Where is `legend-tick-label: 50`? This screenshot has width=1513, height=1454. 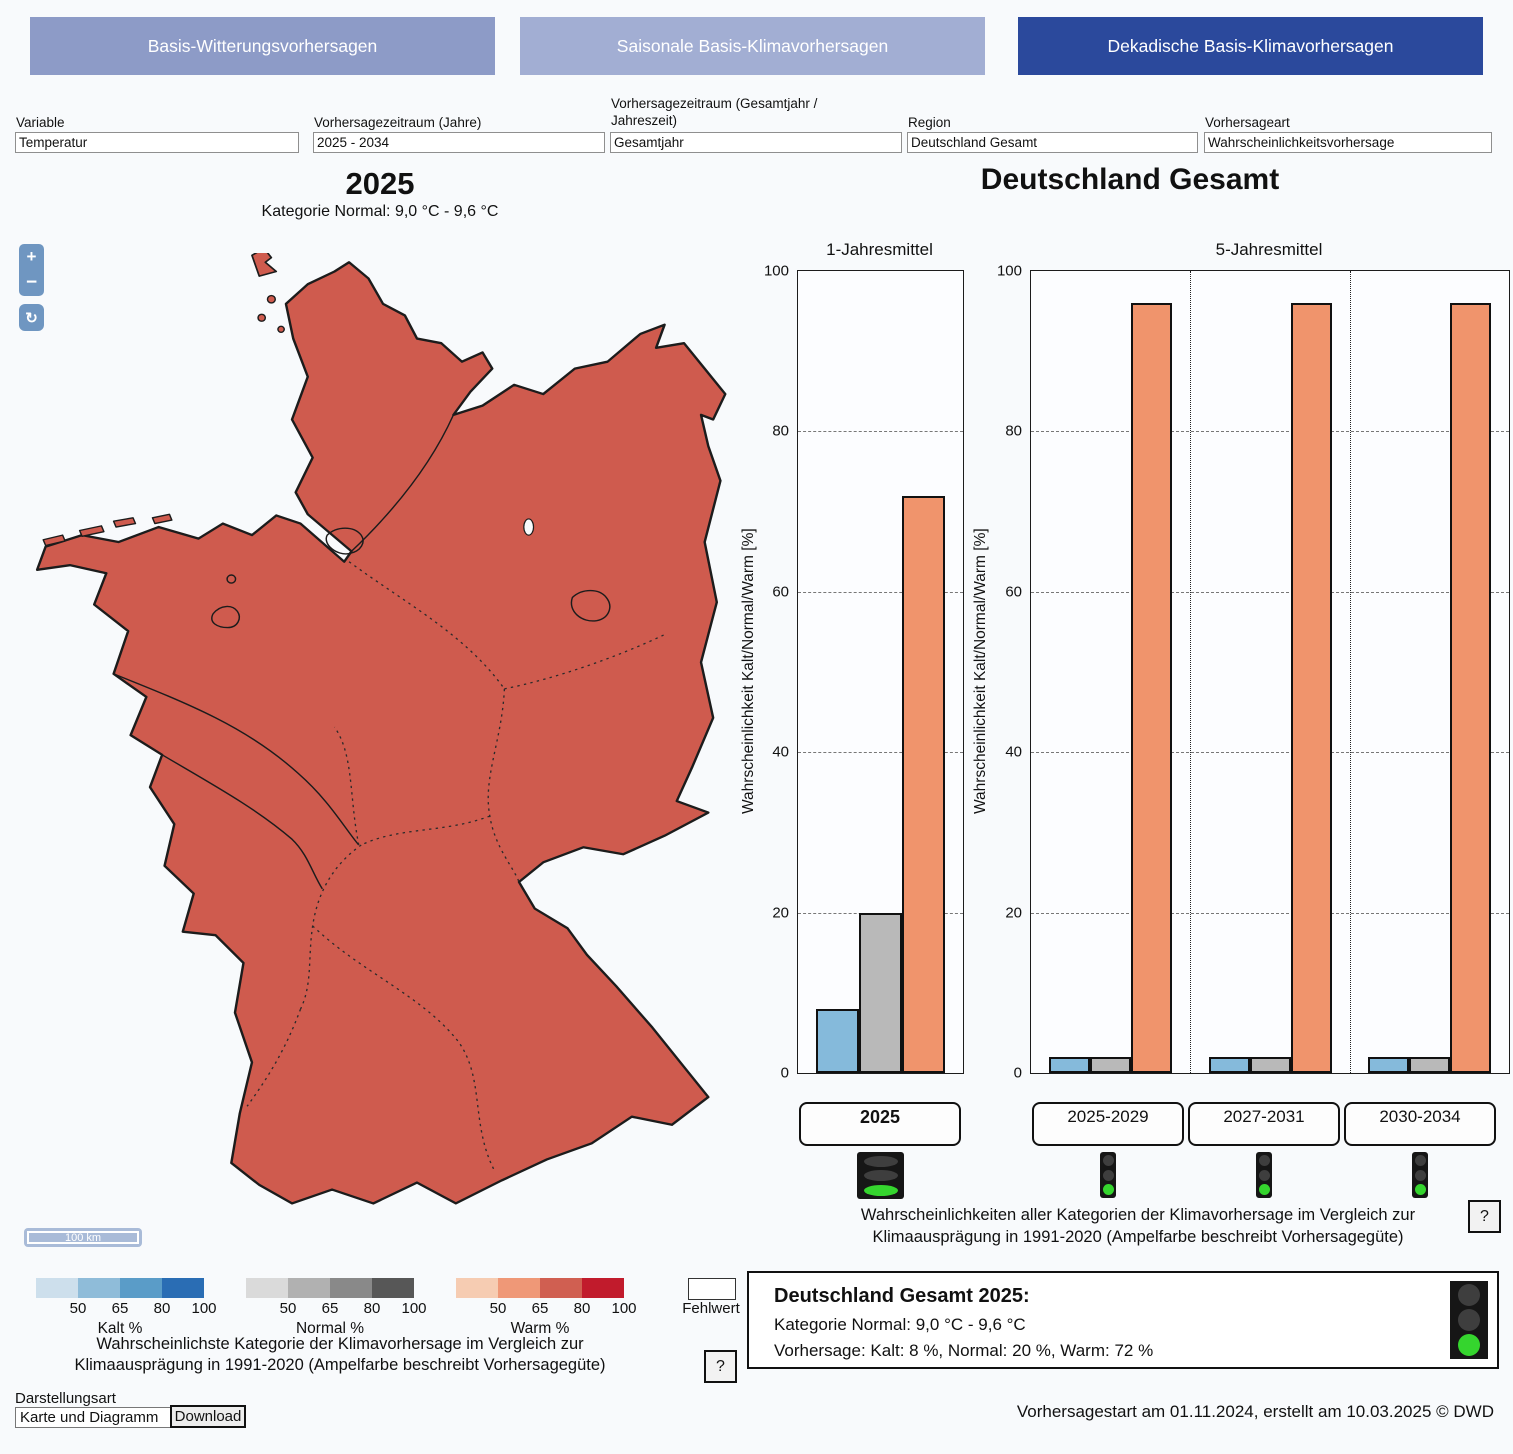
legend-tick-label: 50 is located at coordinates (78, 1308).